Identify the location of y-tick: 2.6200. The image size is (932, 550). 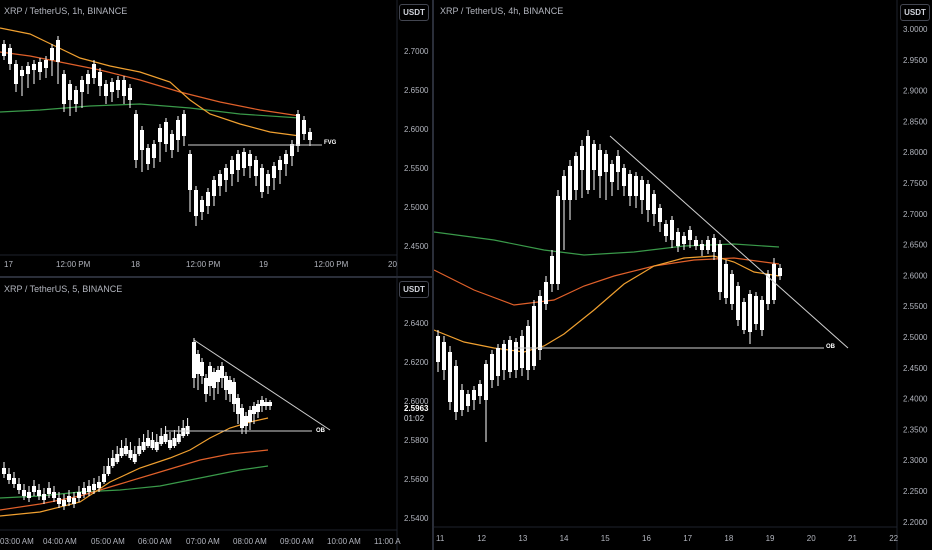
(416, 362).